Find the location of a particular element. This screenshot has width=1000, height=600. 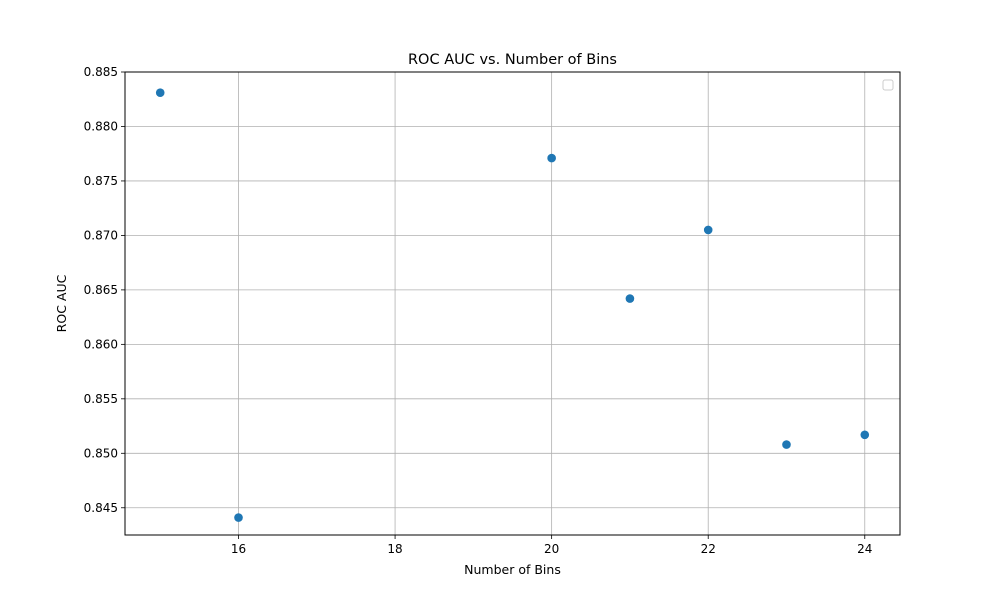

x-axis-label: Number of Bins is located at coordinates (512, 569).